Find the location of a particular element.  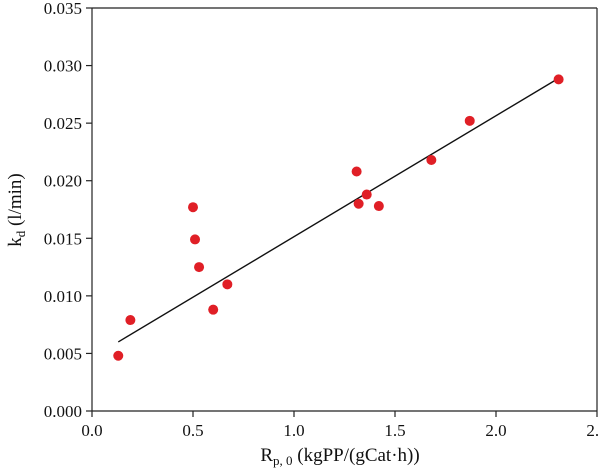

x-axis-title: Rp, 0 (kgPP/(gCat·h)) is located at coordinates (339, 456).